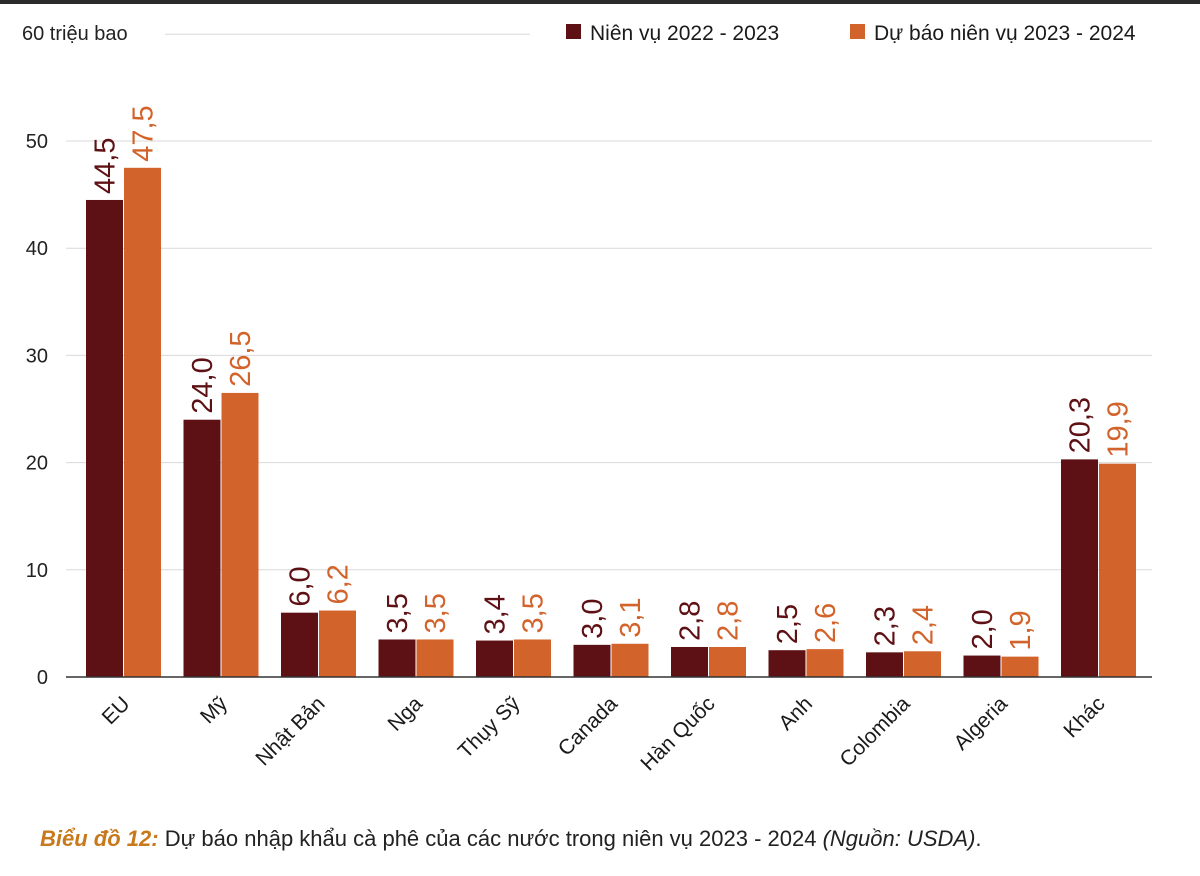 The image size is (1200, 876). What do you see at coordinates (37, 356) in the screenshot?
I see `y-tick-label: 30` at bounding box center [37, 356].